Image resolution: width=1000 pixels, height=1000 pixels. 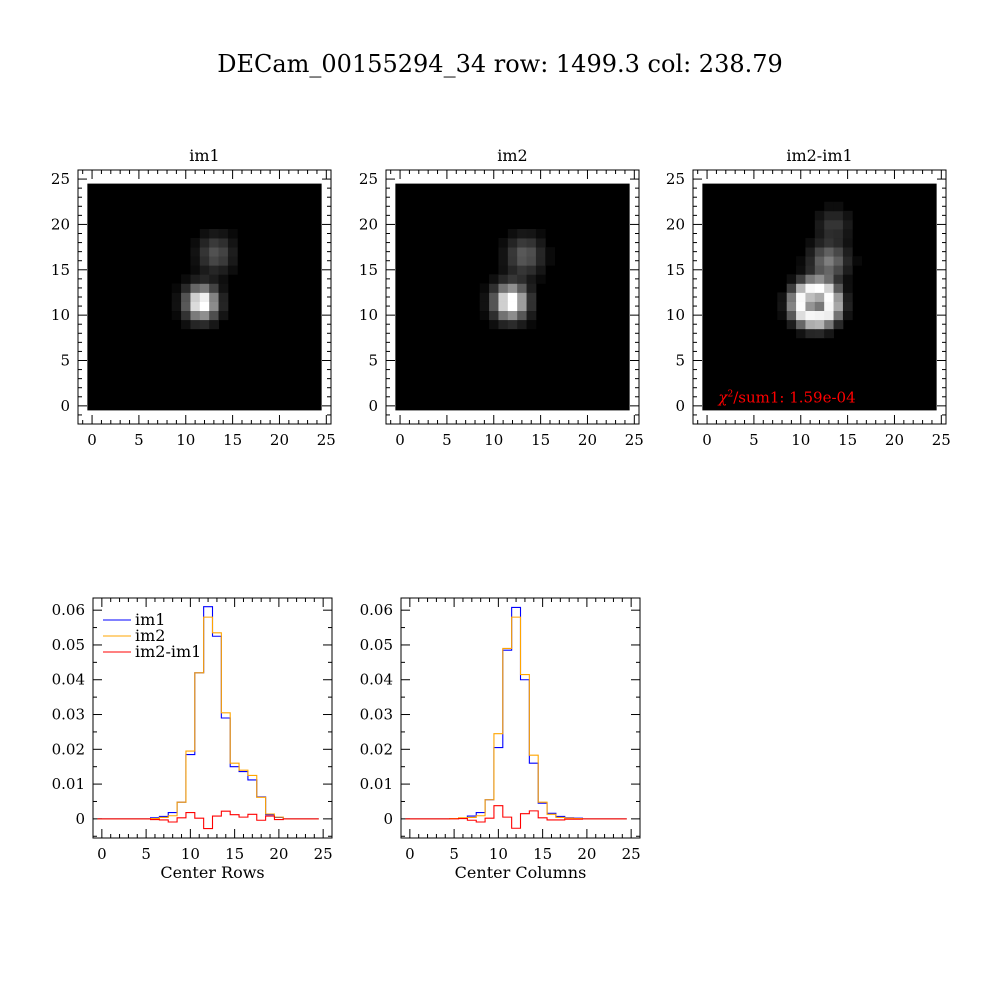 I want to click on x-tick-label: 20, so click(x=279, y=440).